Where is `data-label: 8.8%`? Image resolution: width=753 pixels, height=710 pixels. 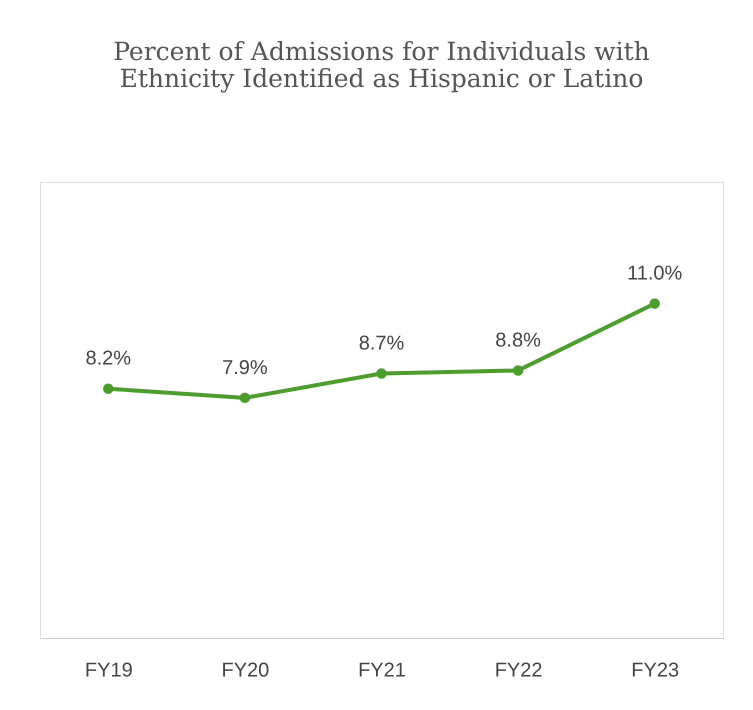
data-label: 8.8% is located at coordinates (518, 340).